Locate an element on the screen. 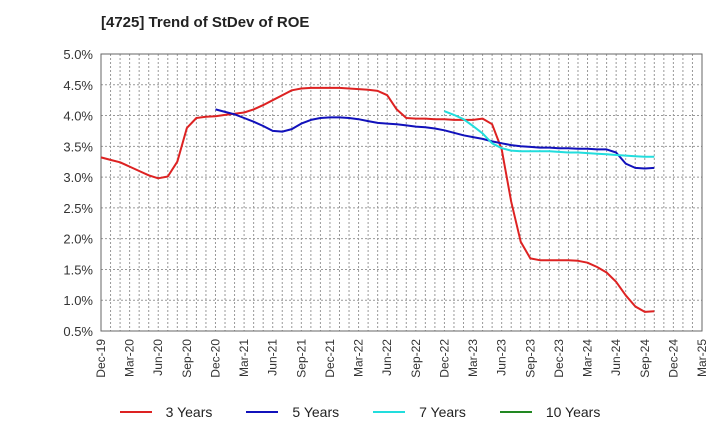  y-tick-label: 5.0% is located at coordinates (78, 54).